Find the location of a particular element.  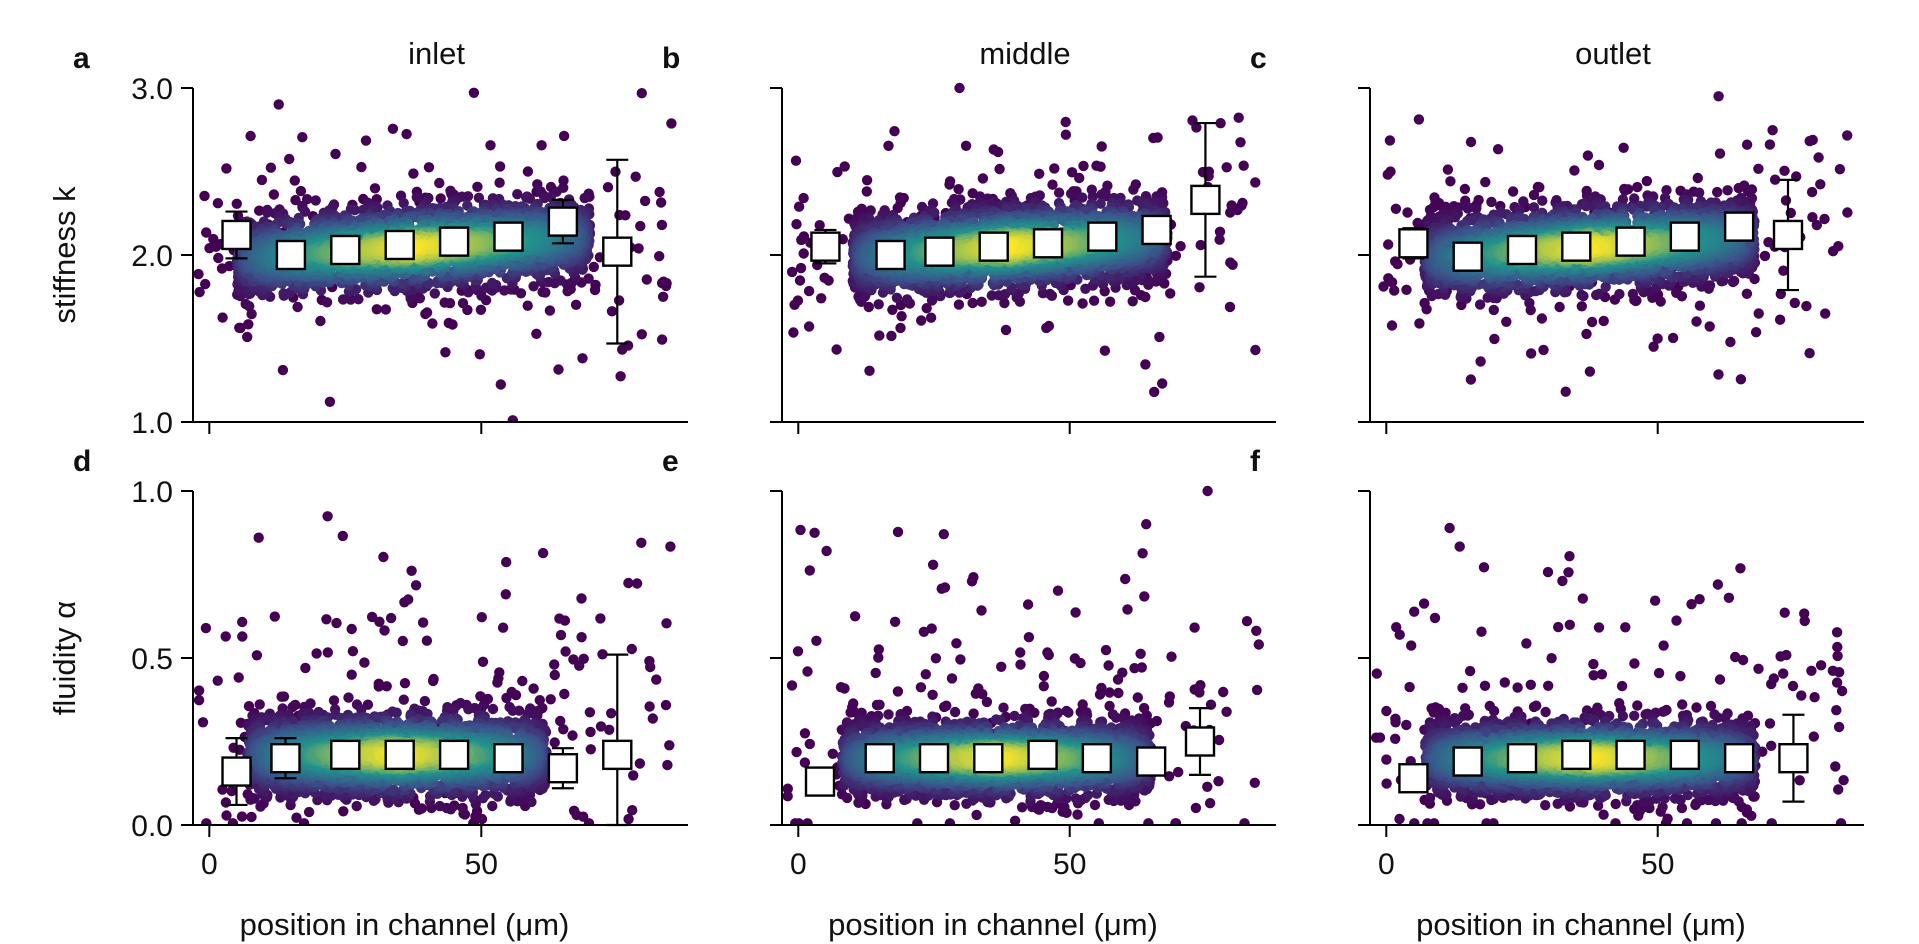

panel-letter: f is located at coordinates (1255, 461).